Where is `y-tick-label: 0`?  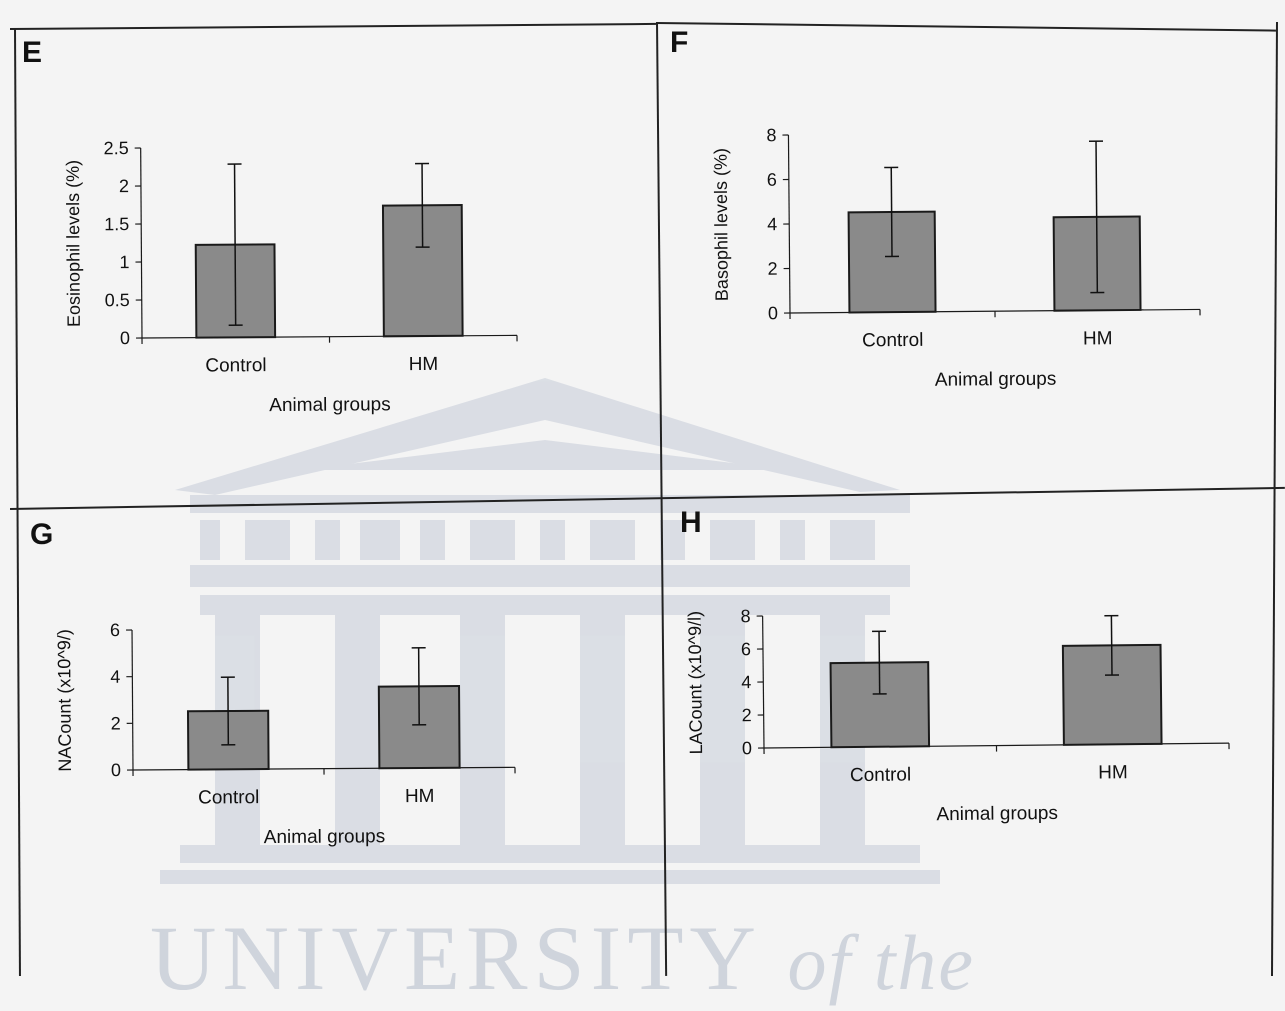 y-tick-label: 0 is located at coordinates (747, 748).